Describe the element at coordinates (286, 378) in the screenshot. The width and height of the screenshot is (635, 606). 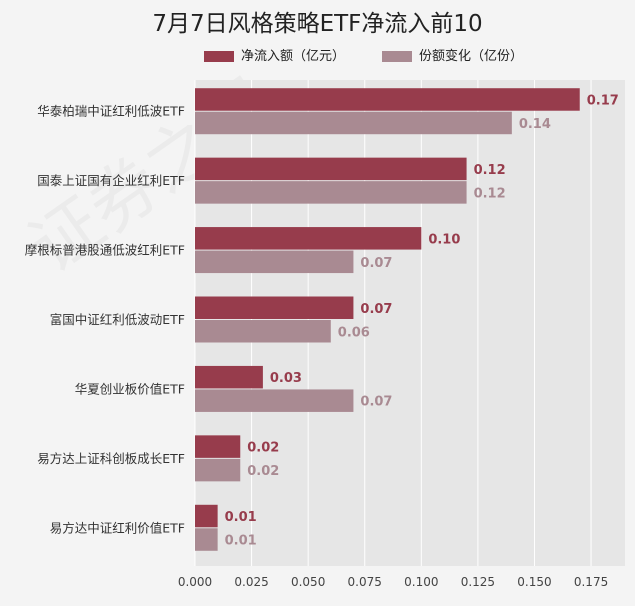
I see `data-label: 0.03` at that location.